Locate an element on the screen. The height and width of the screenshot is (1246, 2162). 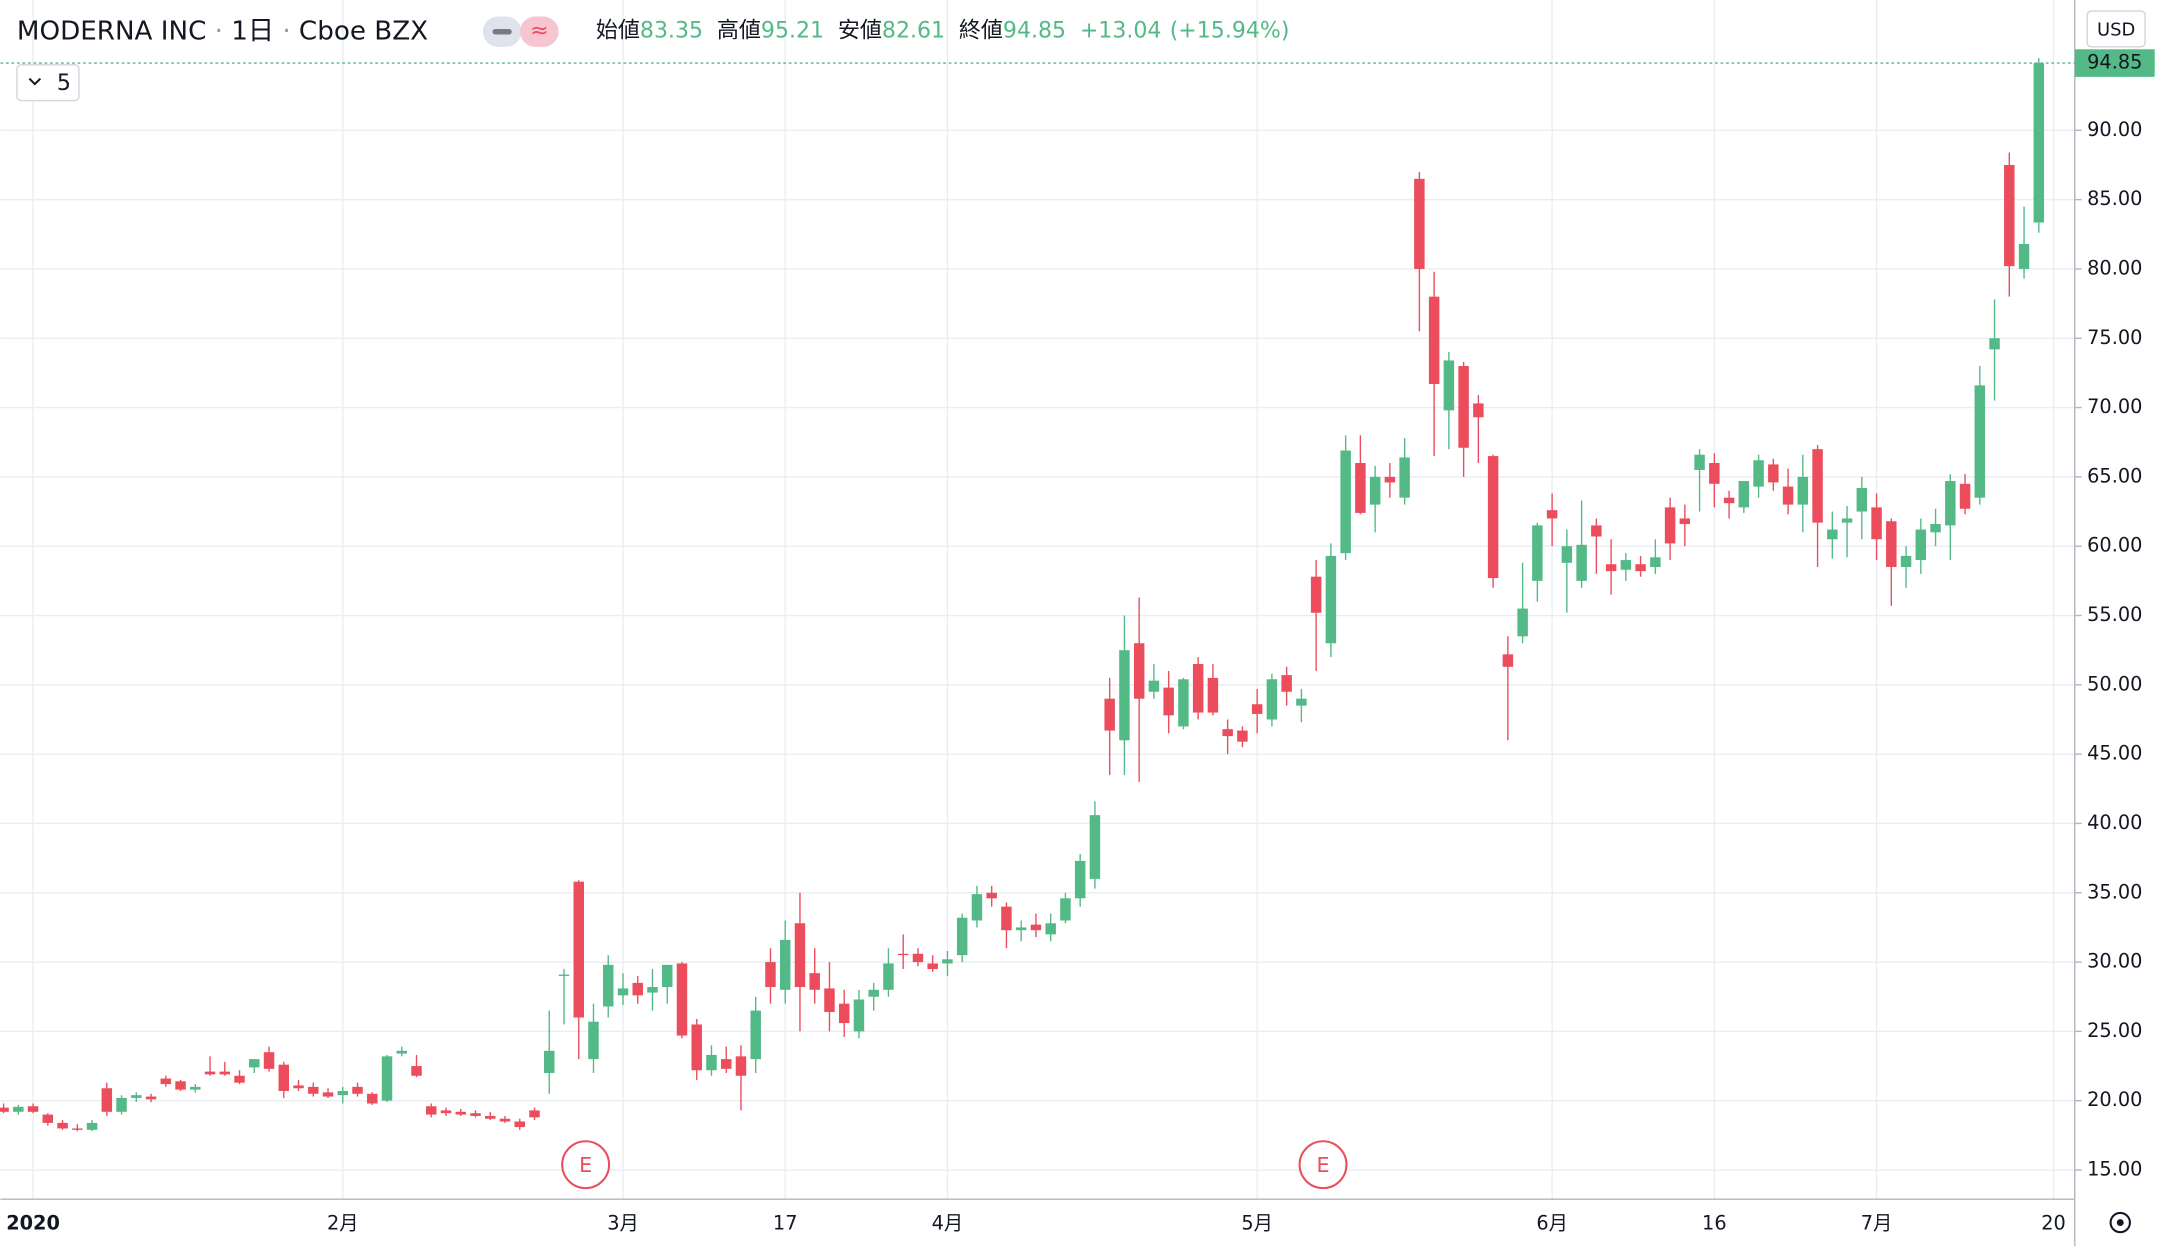
x-tick-label: 7月 is located at coordinates (1877, 1222).